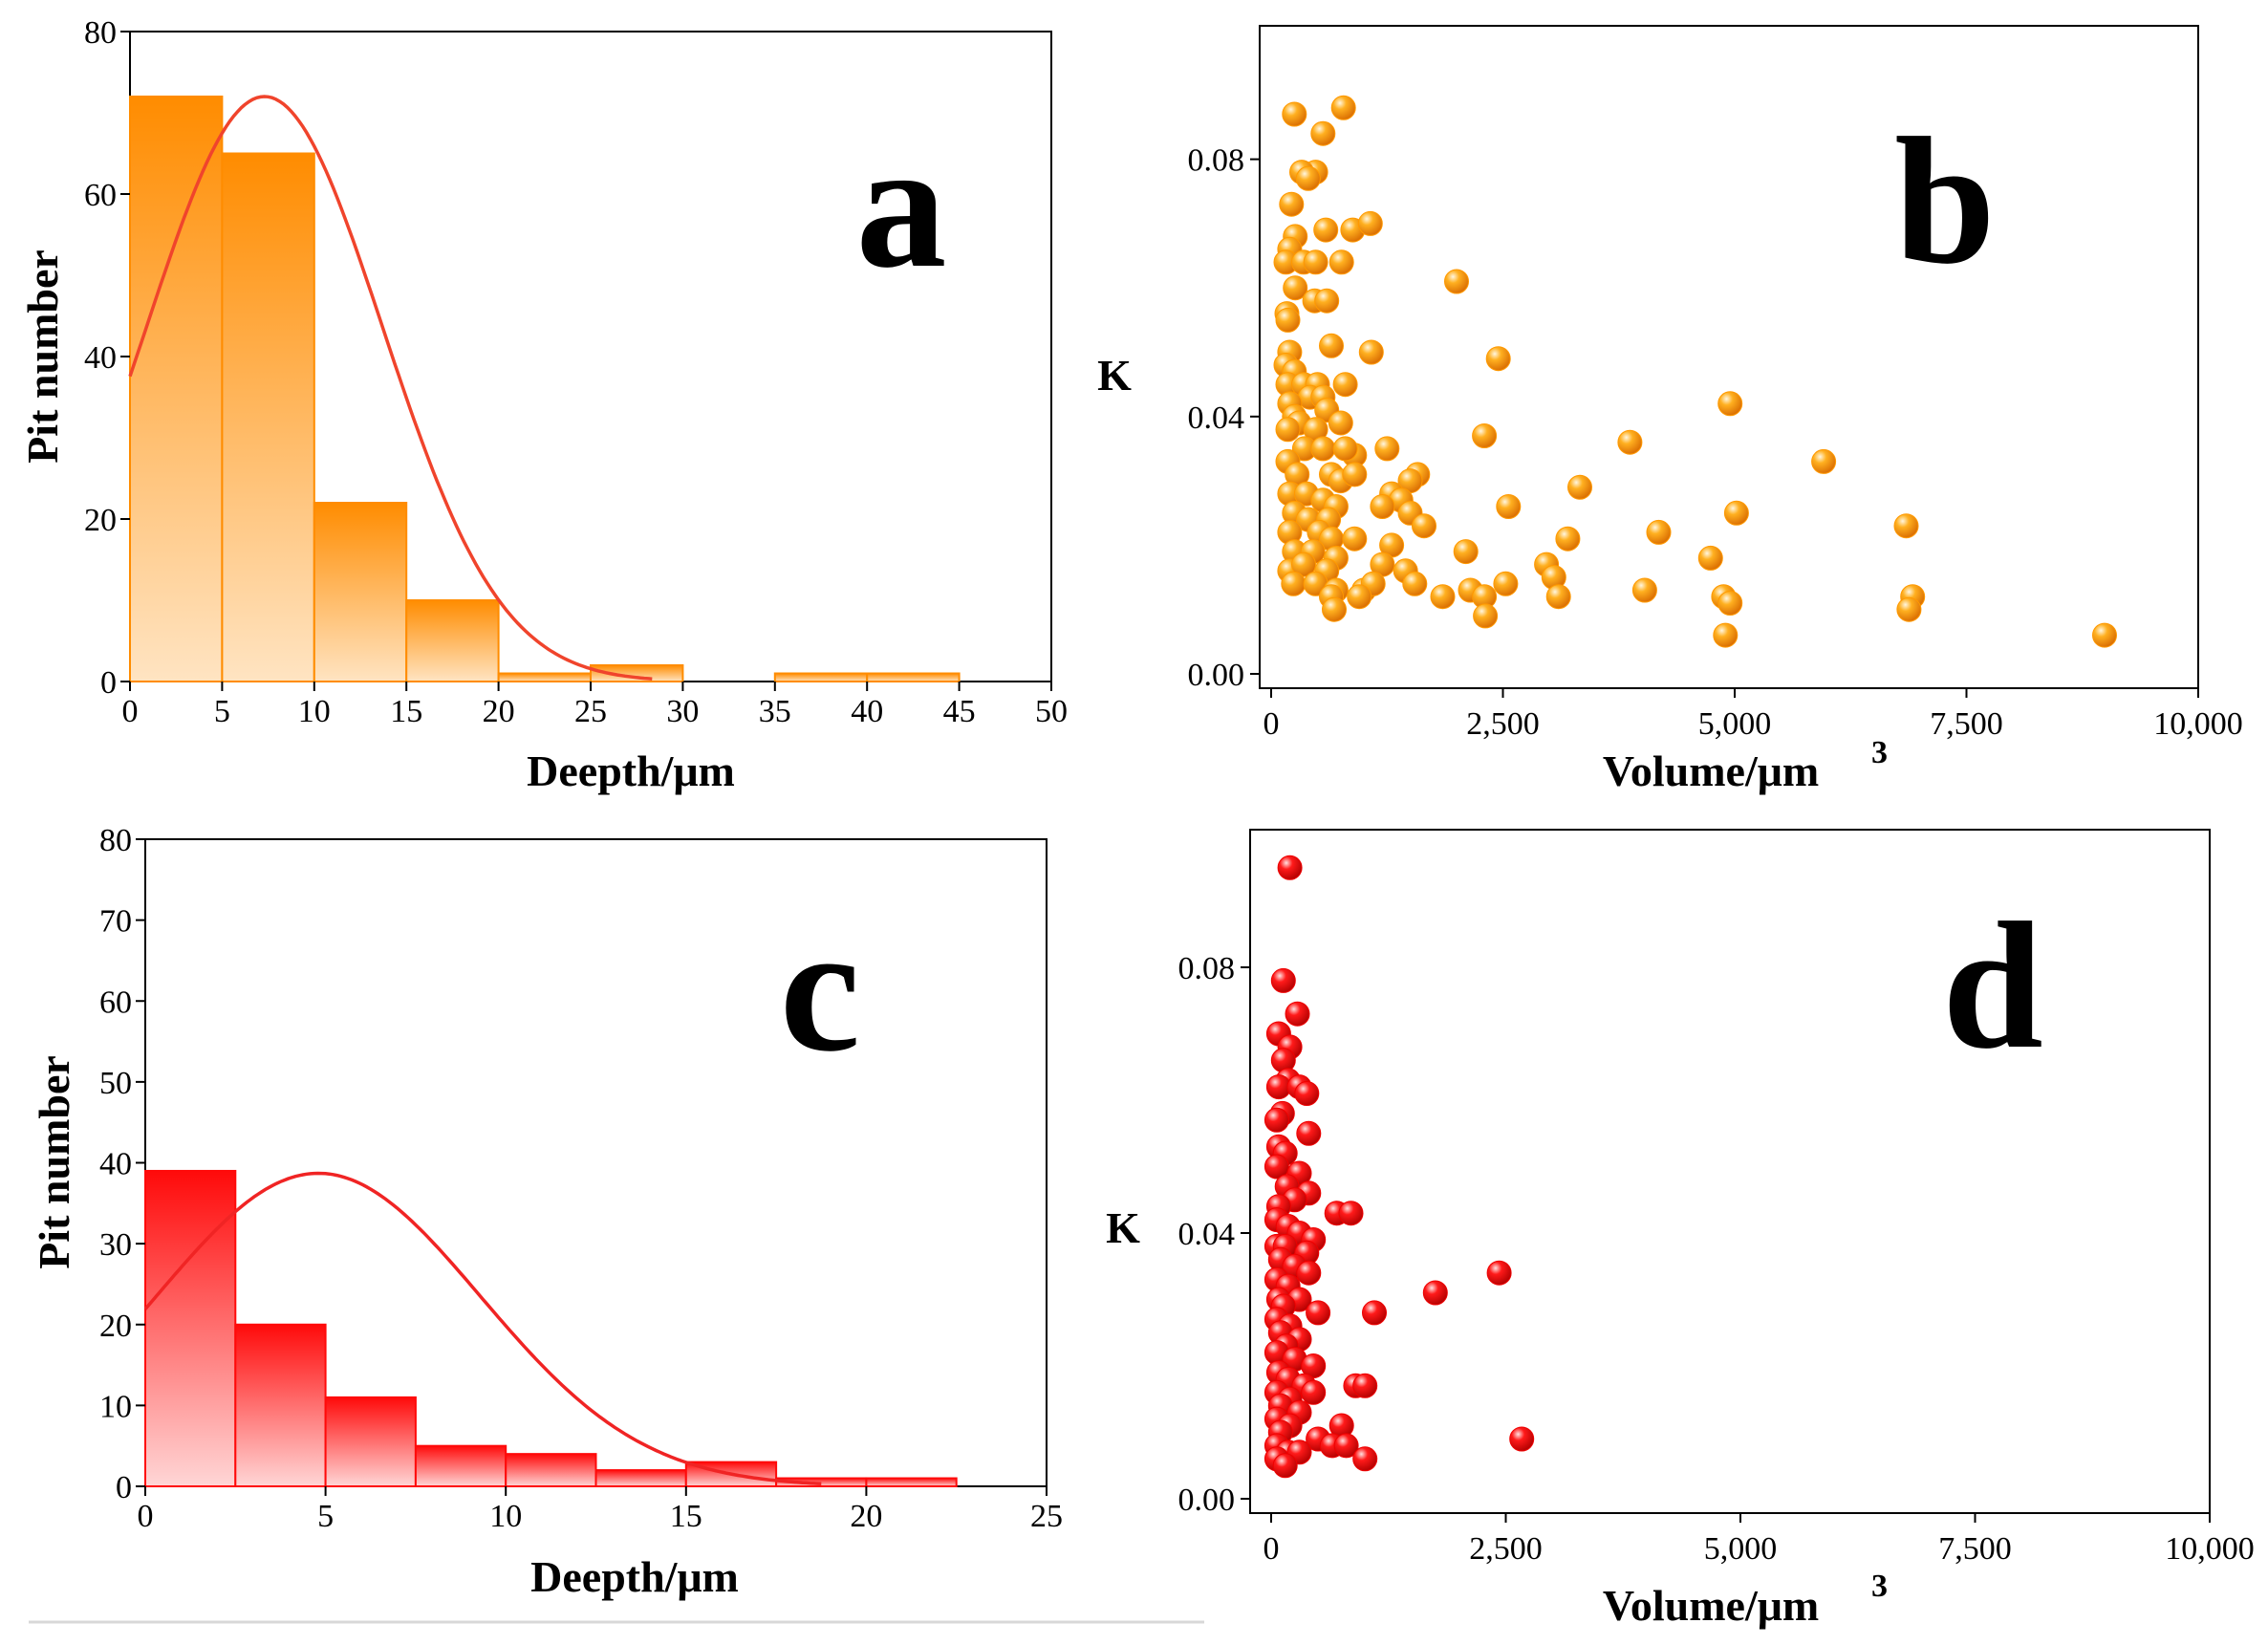 The width and height of the screenshot is (2268, 1645). I want to click on x-axis-label: Volume/μm, so click(1711, 771).